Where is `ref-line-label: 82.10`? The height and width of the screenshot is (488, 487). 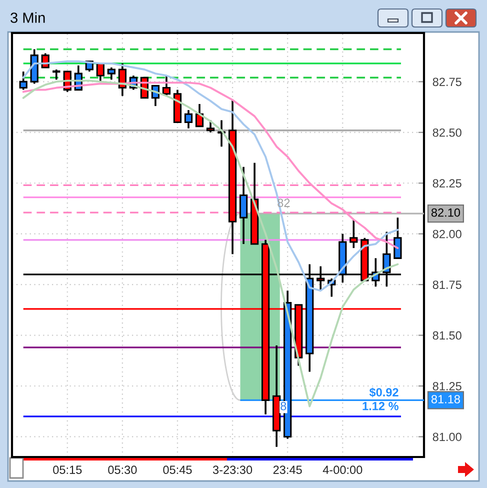 ref-line-label: 82.10 is located at coordinates (445, 212).